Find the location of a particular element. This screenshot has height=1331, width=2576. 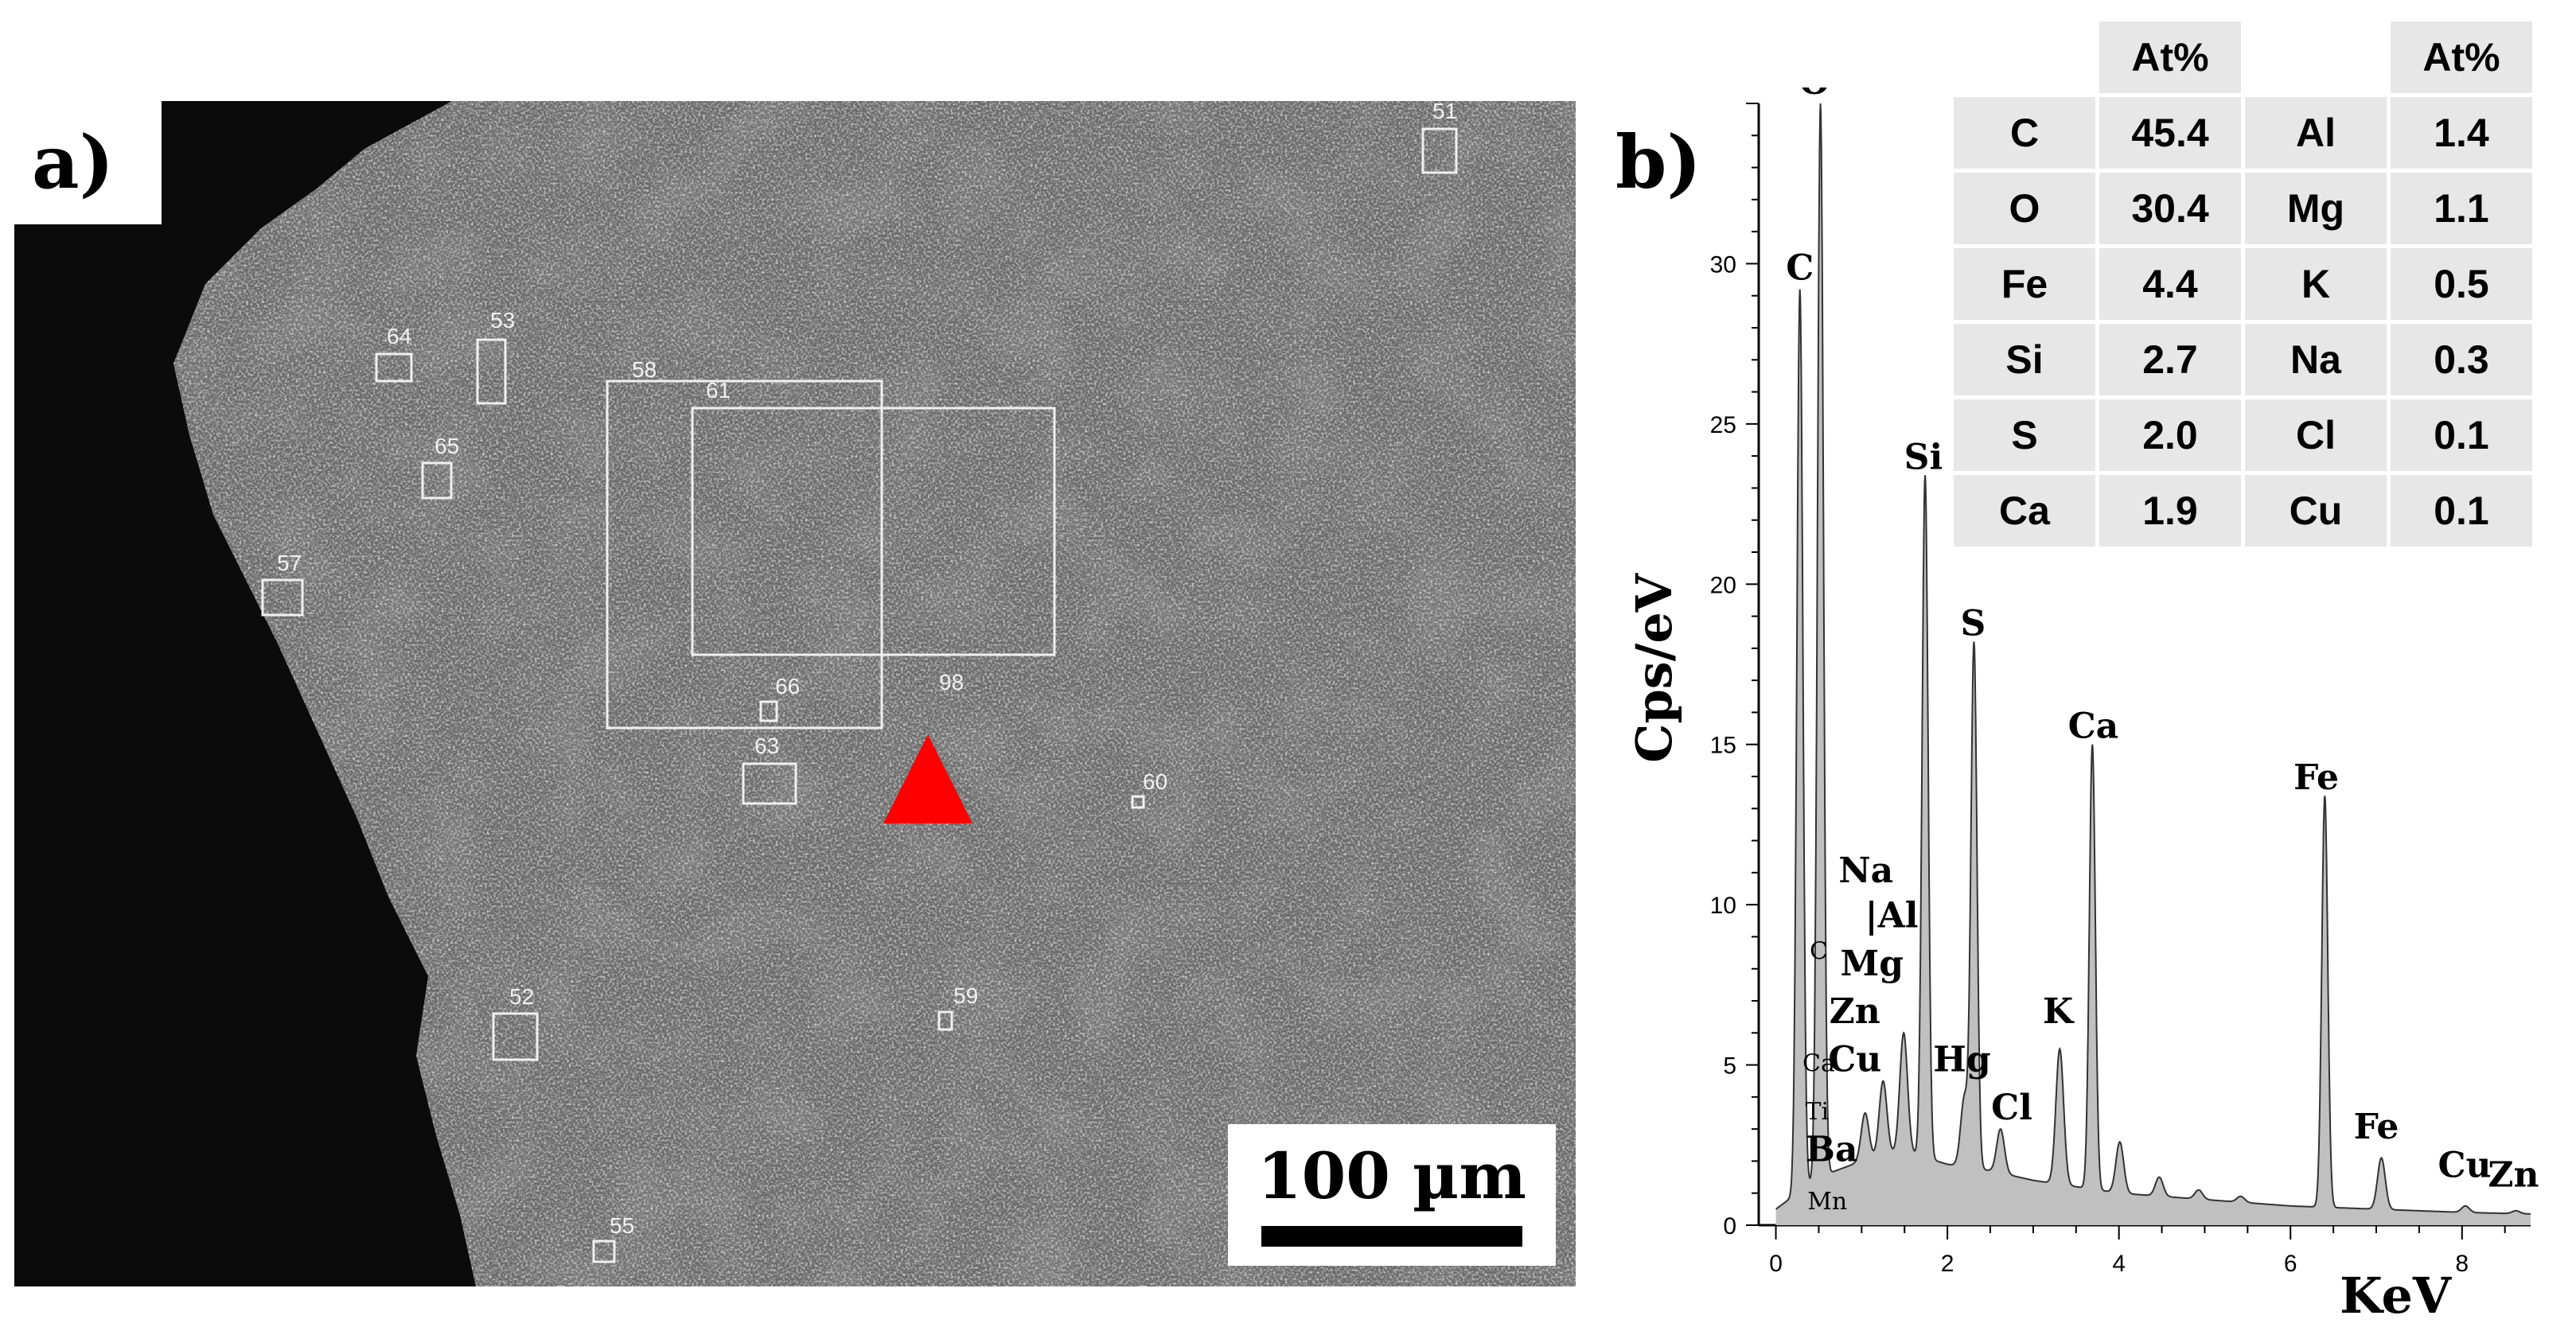

panel-b-label: b) is located at coordinates (1658, 162).